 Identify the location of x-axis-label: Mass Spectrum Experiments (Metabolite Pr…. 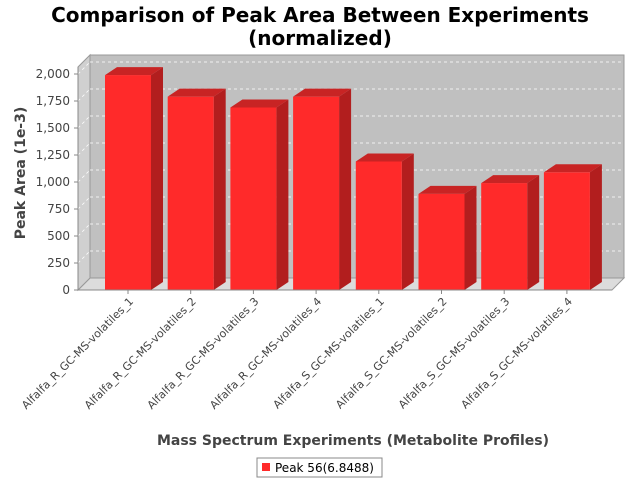
(353, 441).